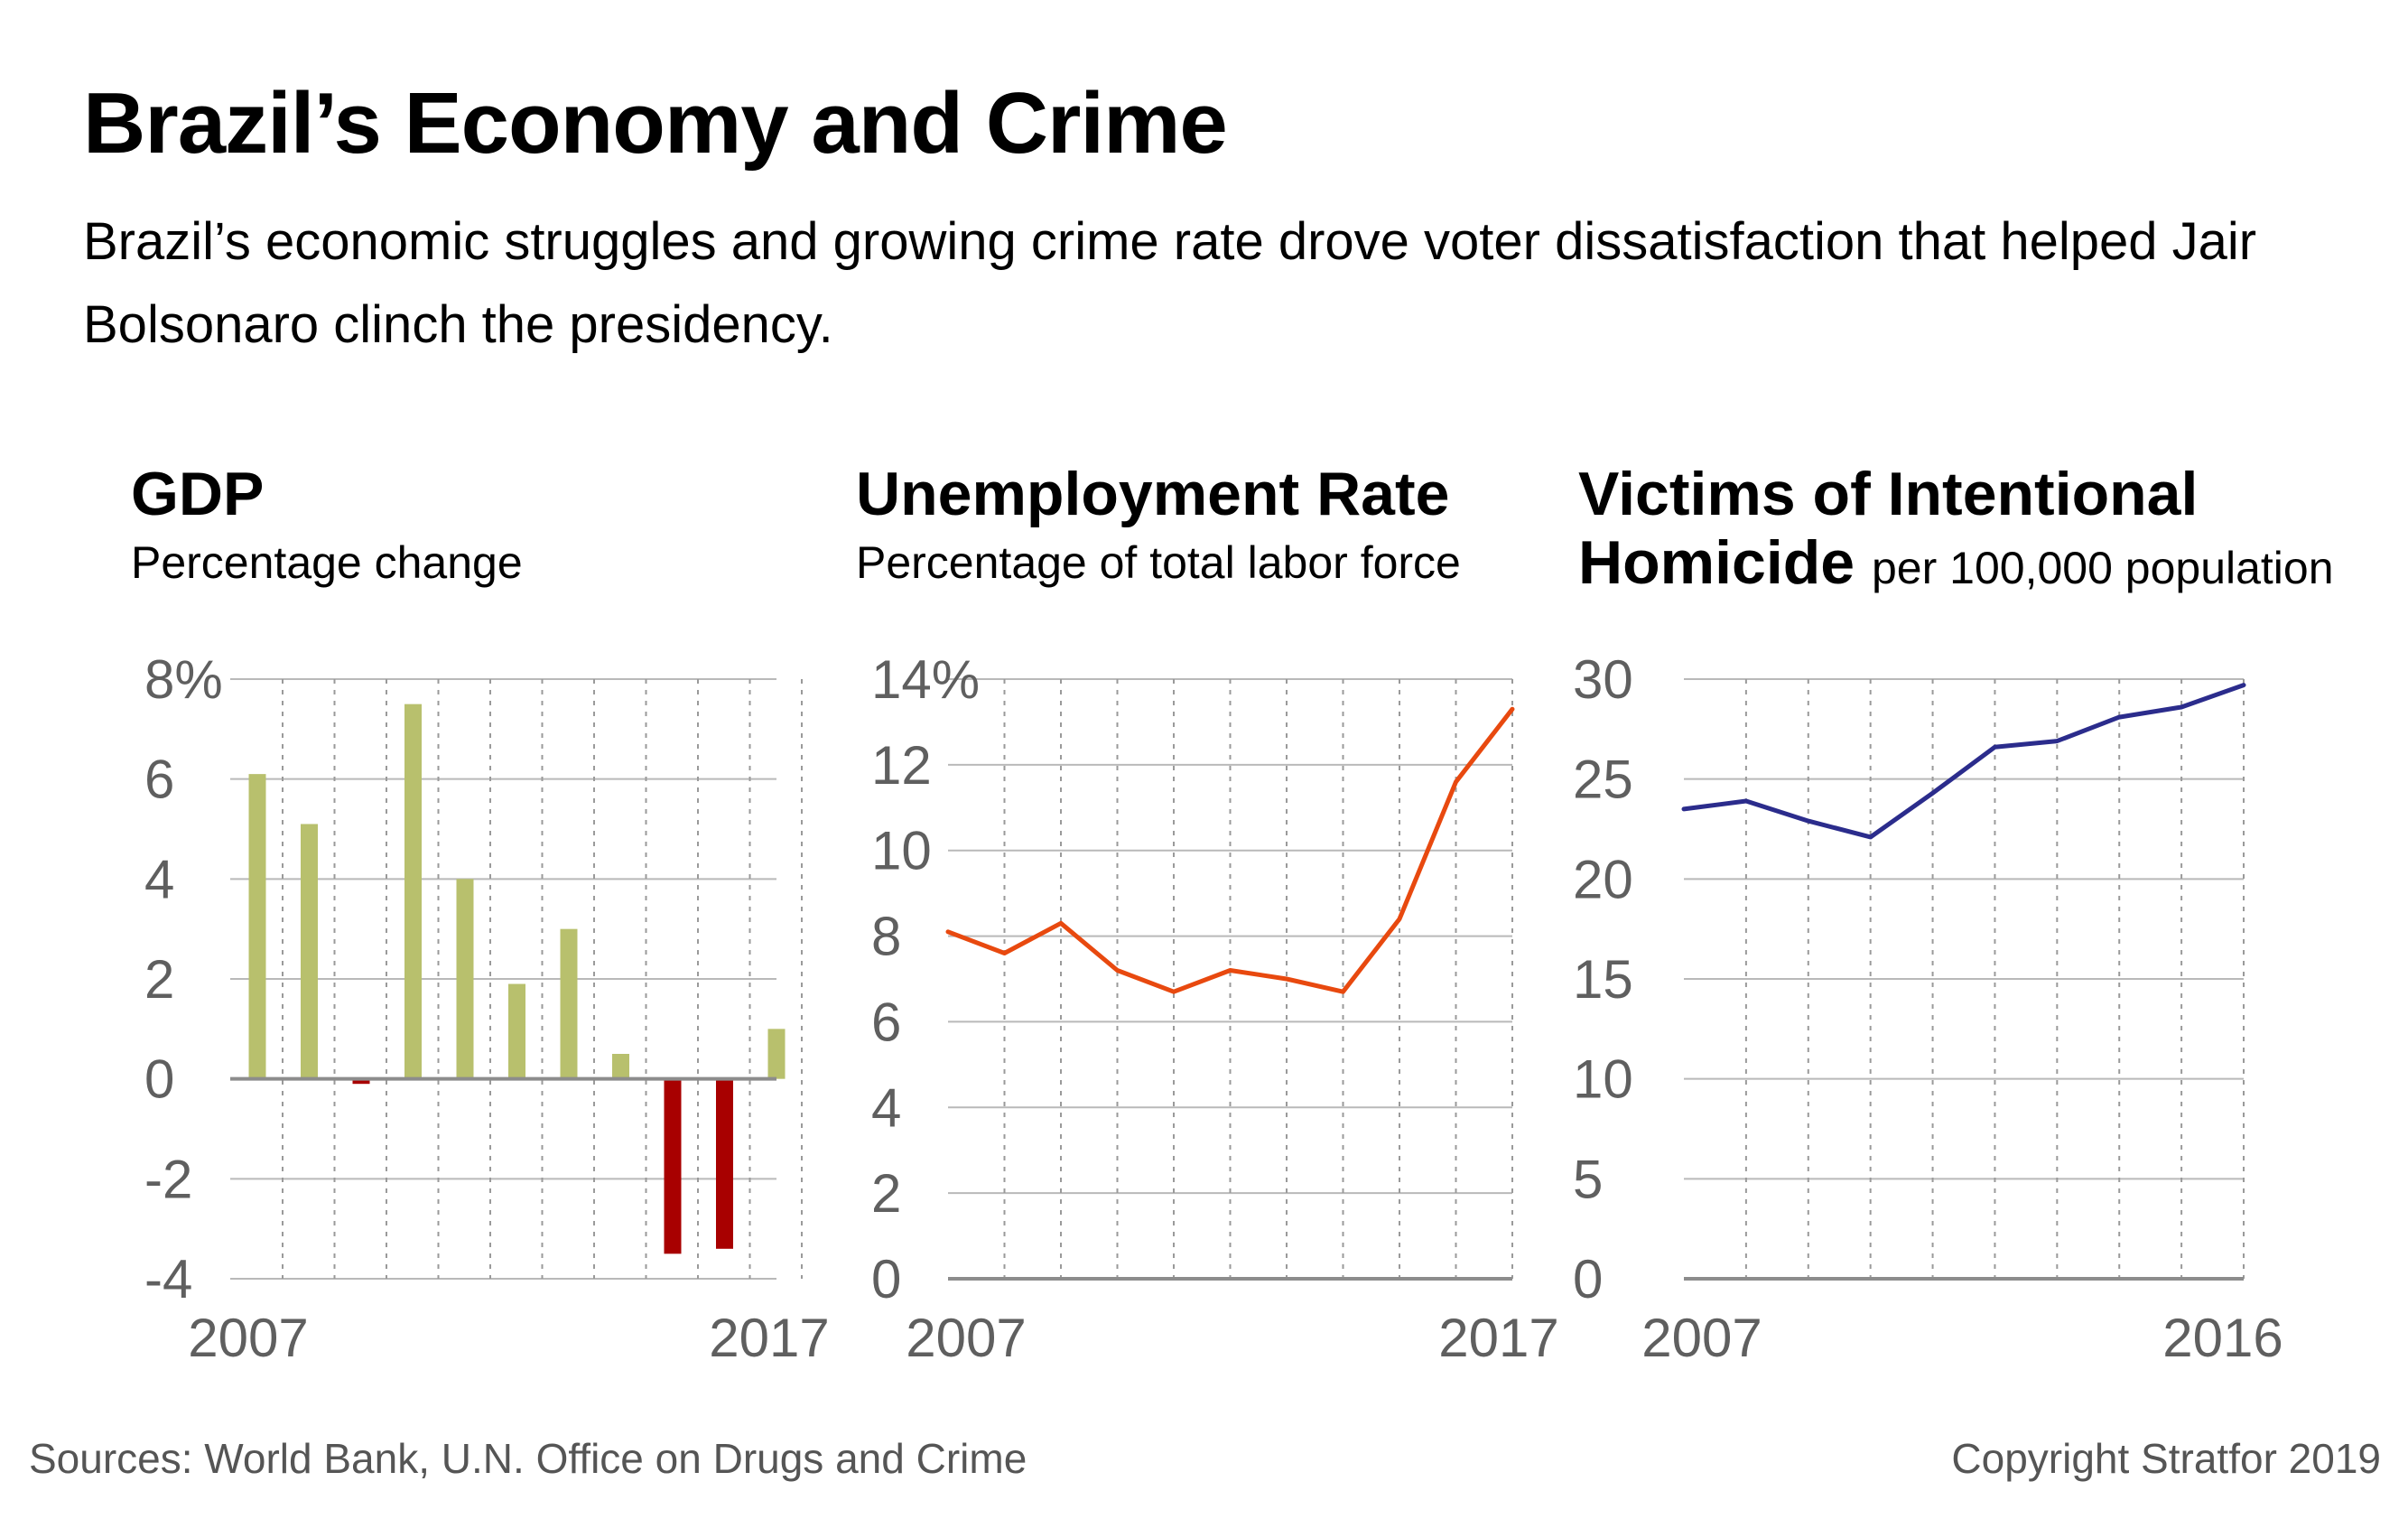 Image resolution: width=2408 pixels, height=1528 pixels. Describe the element at coordinates (1588, 1279) in the screenshot. I see `hom-y-tick-label: 0` at that location.